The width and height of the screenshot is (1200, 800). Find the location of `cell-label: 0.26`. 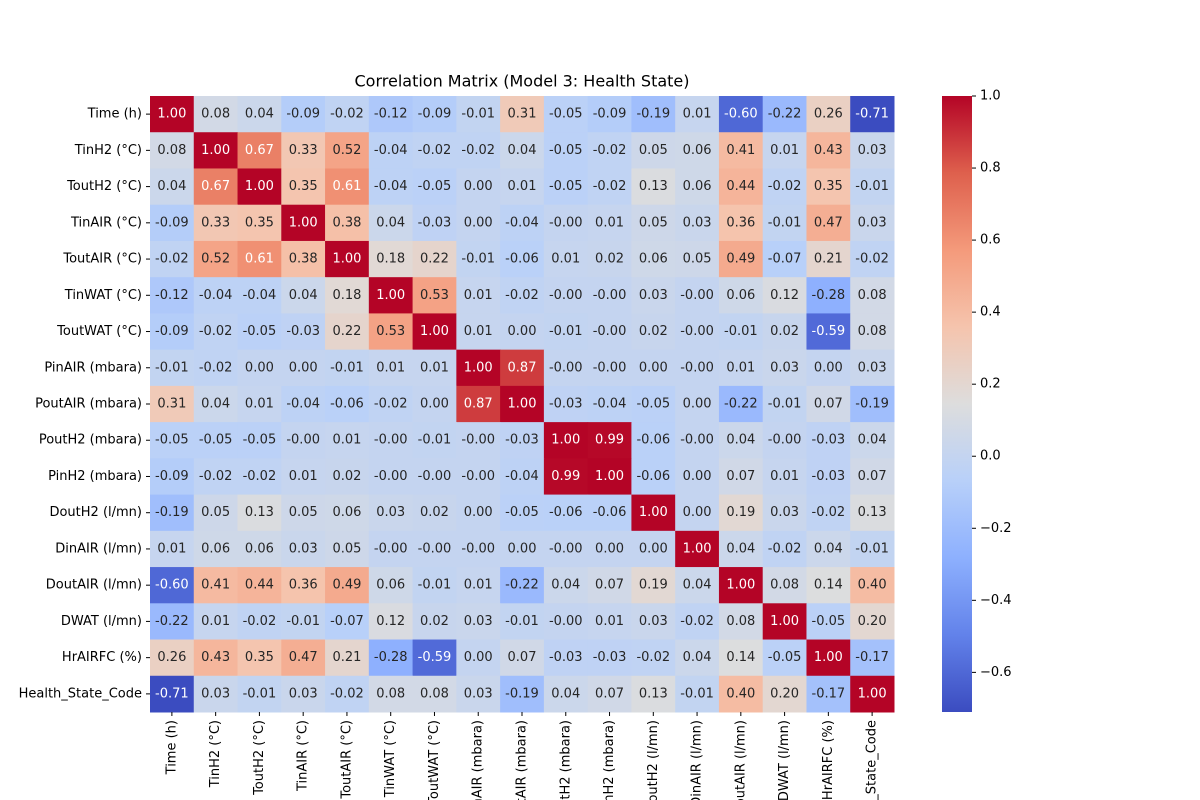

cell-label: 0.26 is located at coordinates (171, 657).